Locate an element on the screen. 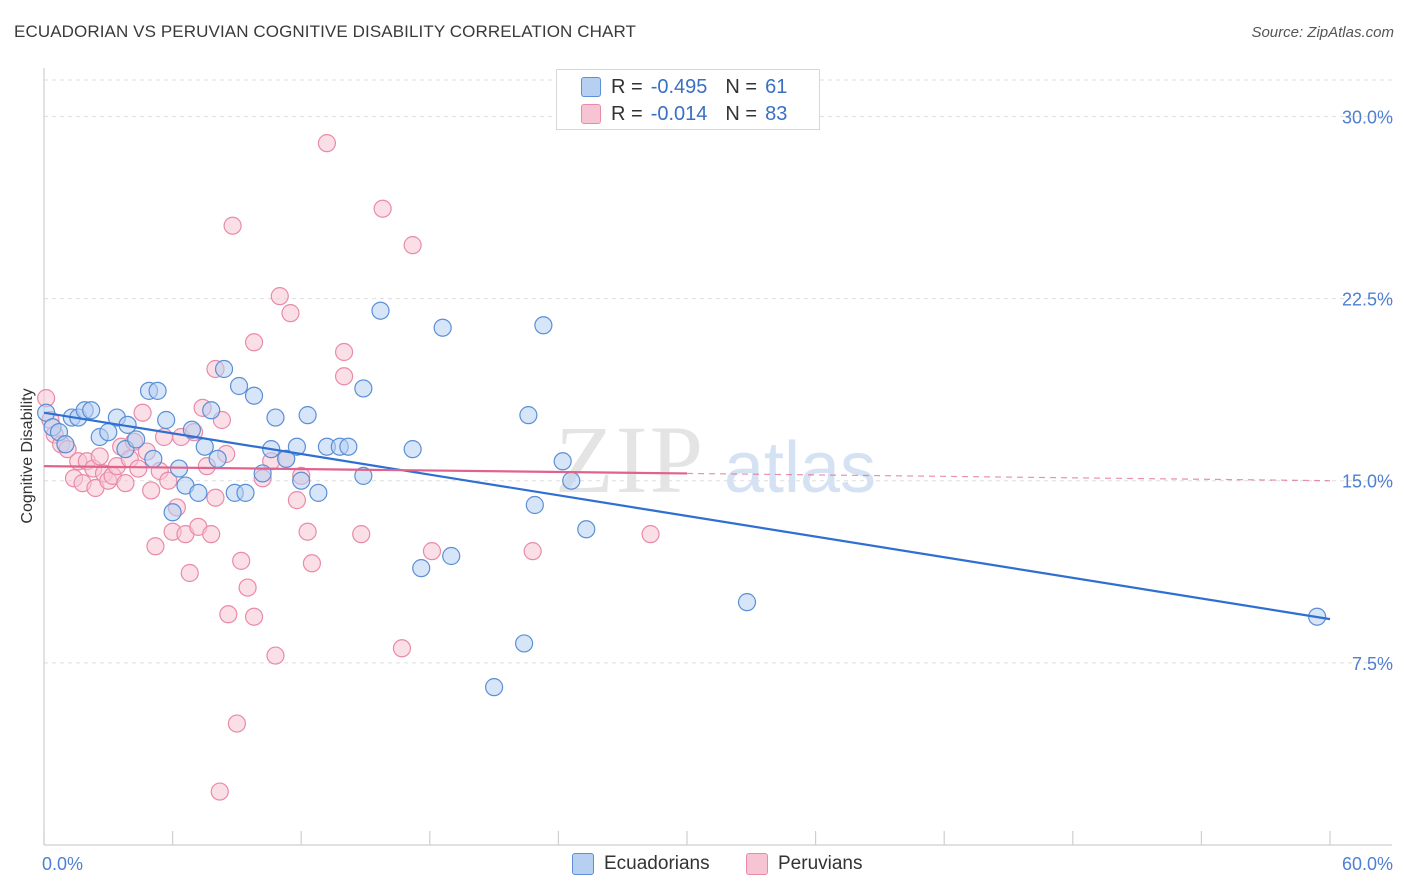 This screenshot has width=1406, height=892. peruvians-trend-line-extension is located at coordinates (1008, 477).